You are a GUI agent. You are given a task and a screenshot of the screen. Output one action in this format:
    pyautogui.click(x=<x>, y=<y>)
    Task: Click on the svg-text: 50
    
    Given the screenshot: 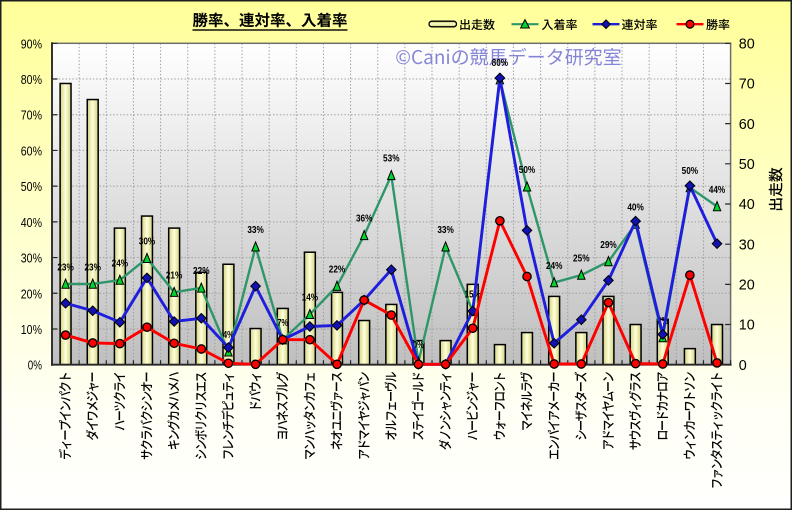 What is the action you would take?
    pyautogui.click(x=747, y=165)
    